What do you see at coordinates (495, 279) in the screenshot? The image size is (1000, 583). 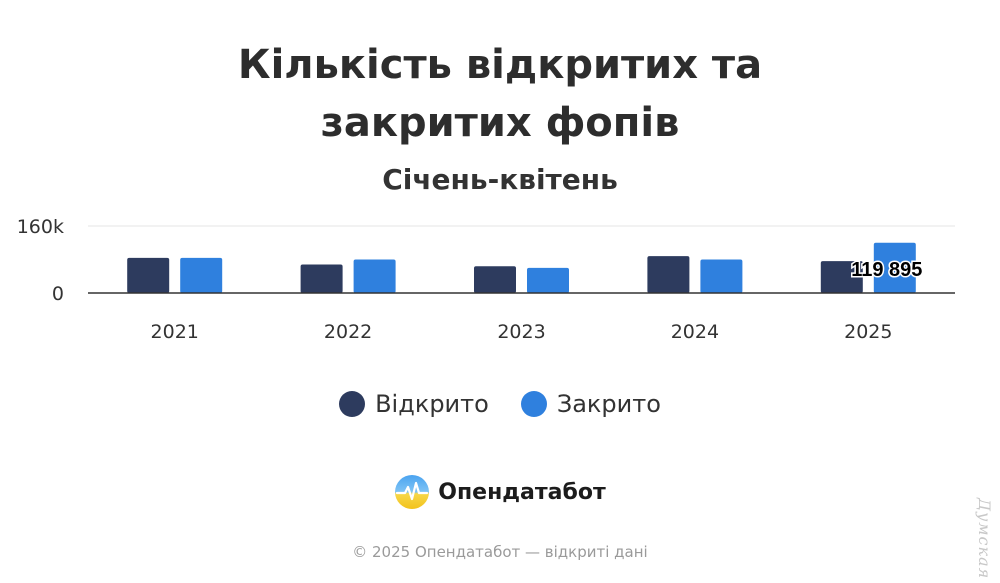 I see `bar-opened-2023` at bounding box center [495, 279].